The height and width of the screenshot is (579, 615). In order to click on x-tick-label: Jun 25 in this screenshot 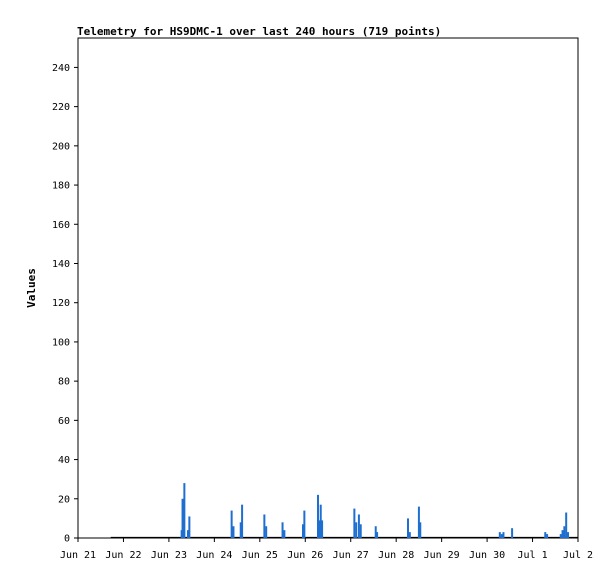, I will do `click(260, 555)`.